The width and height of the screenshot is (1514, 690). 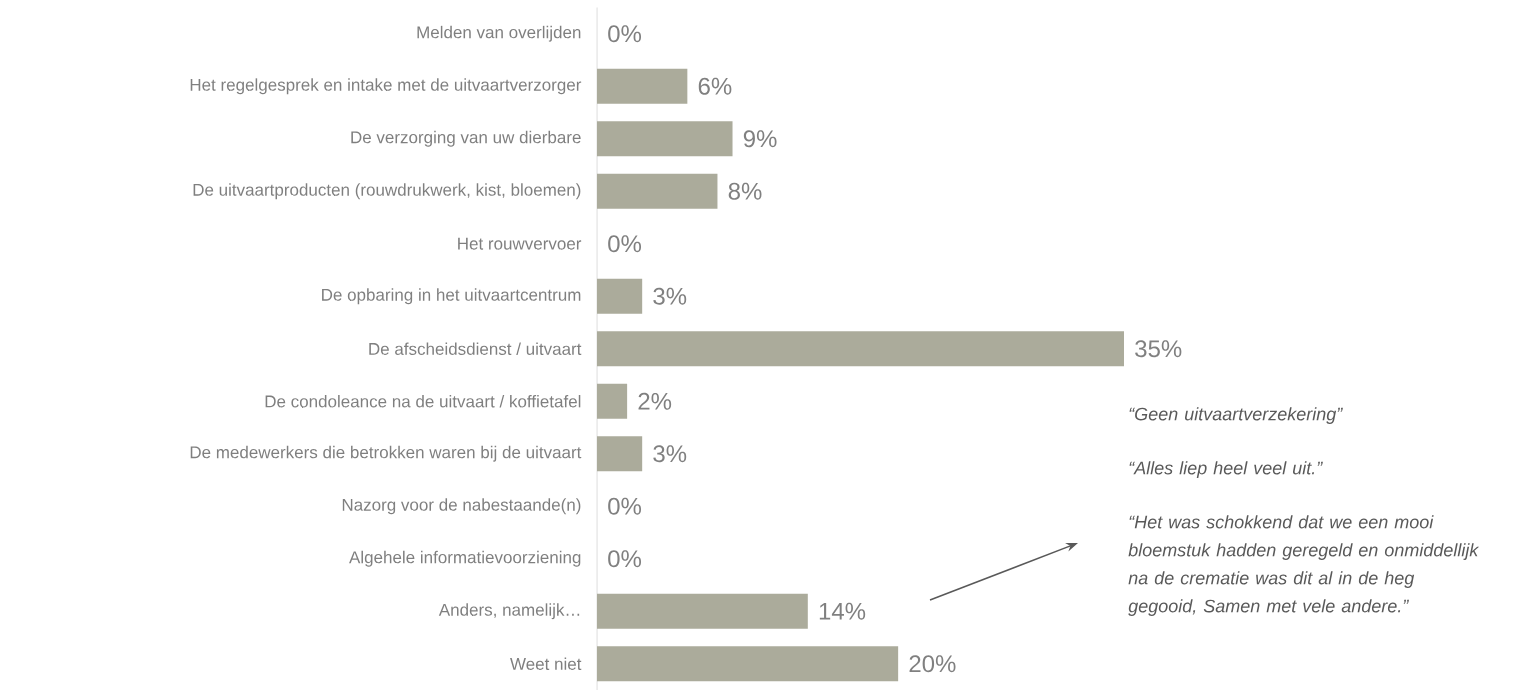 I want to click on y-tick-label: De verzorging van uw dierbare, so click(x=466, y=138).